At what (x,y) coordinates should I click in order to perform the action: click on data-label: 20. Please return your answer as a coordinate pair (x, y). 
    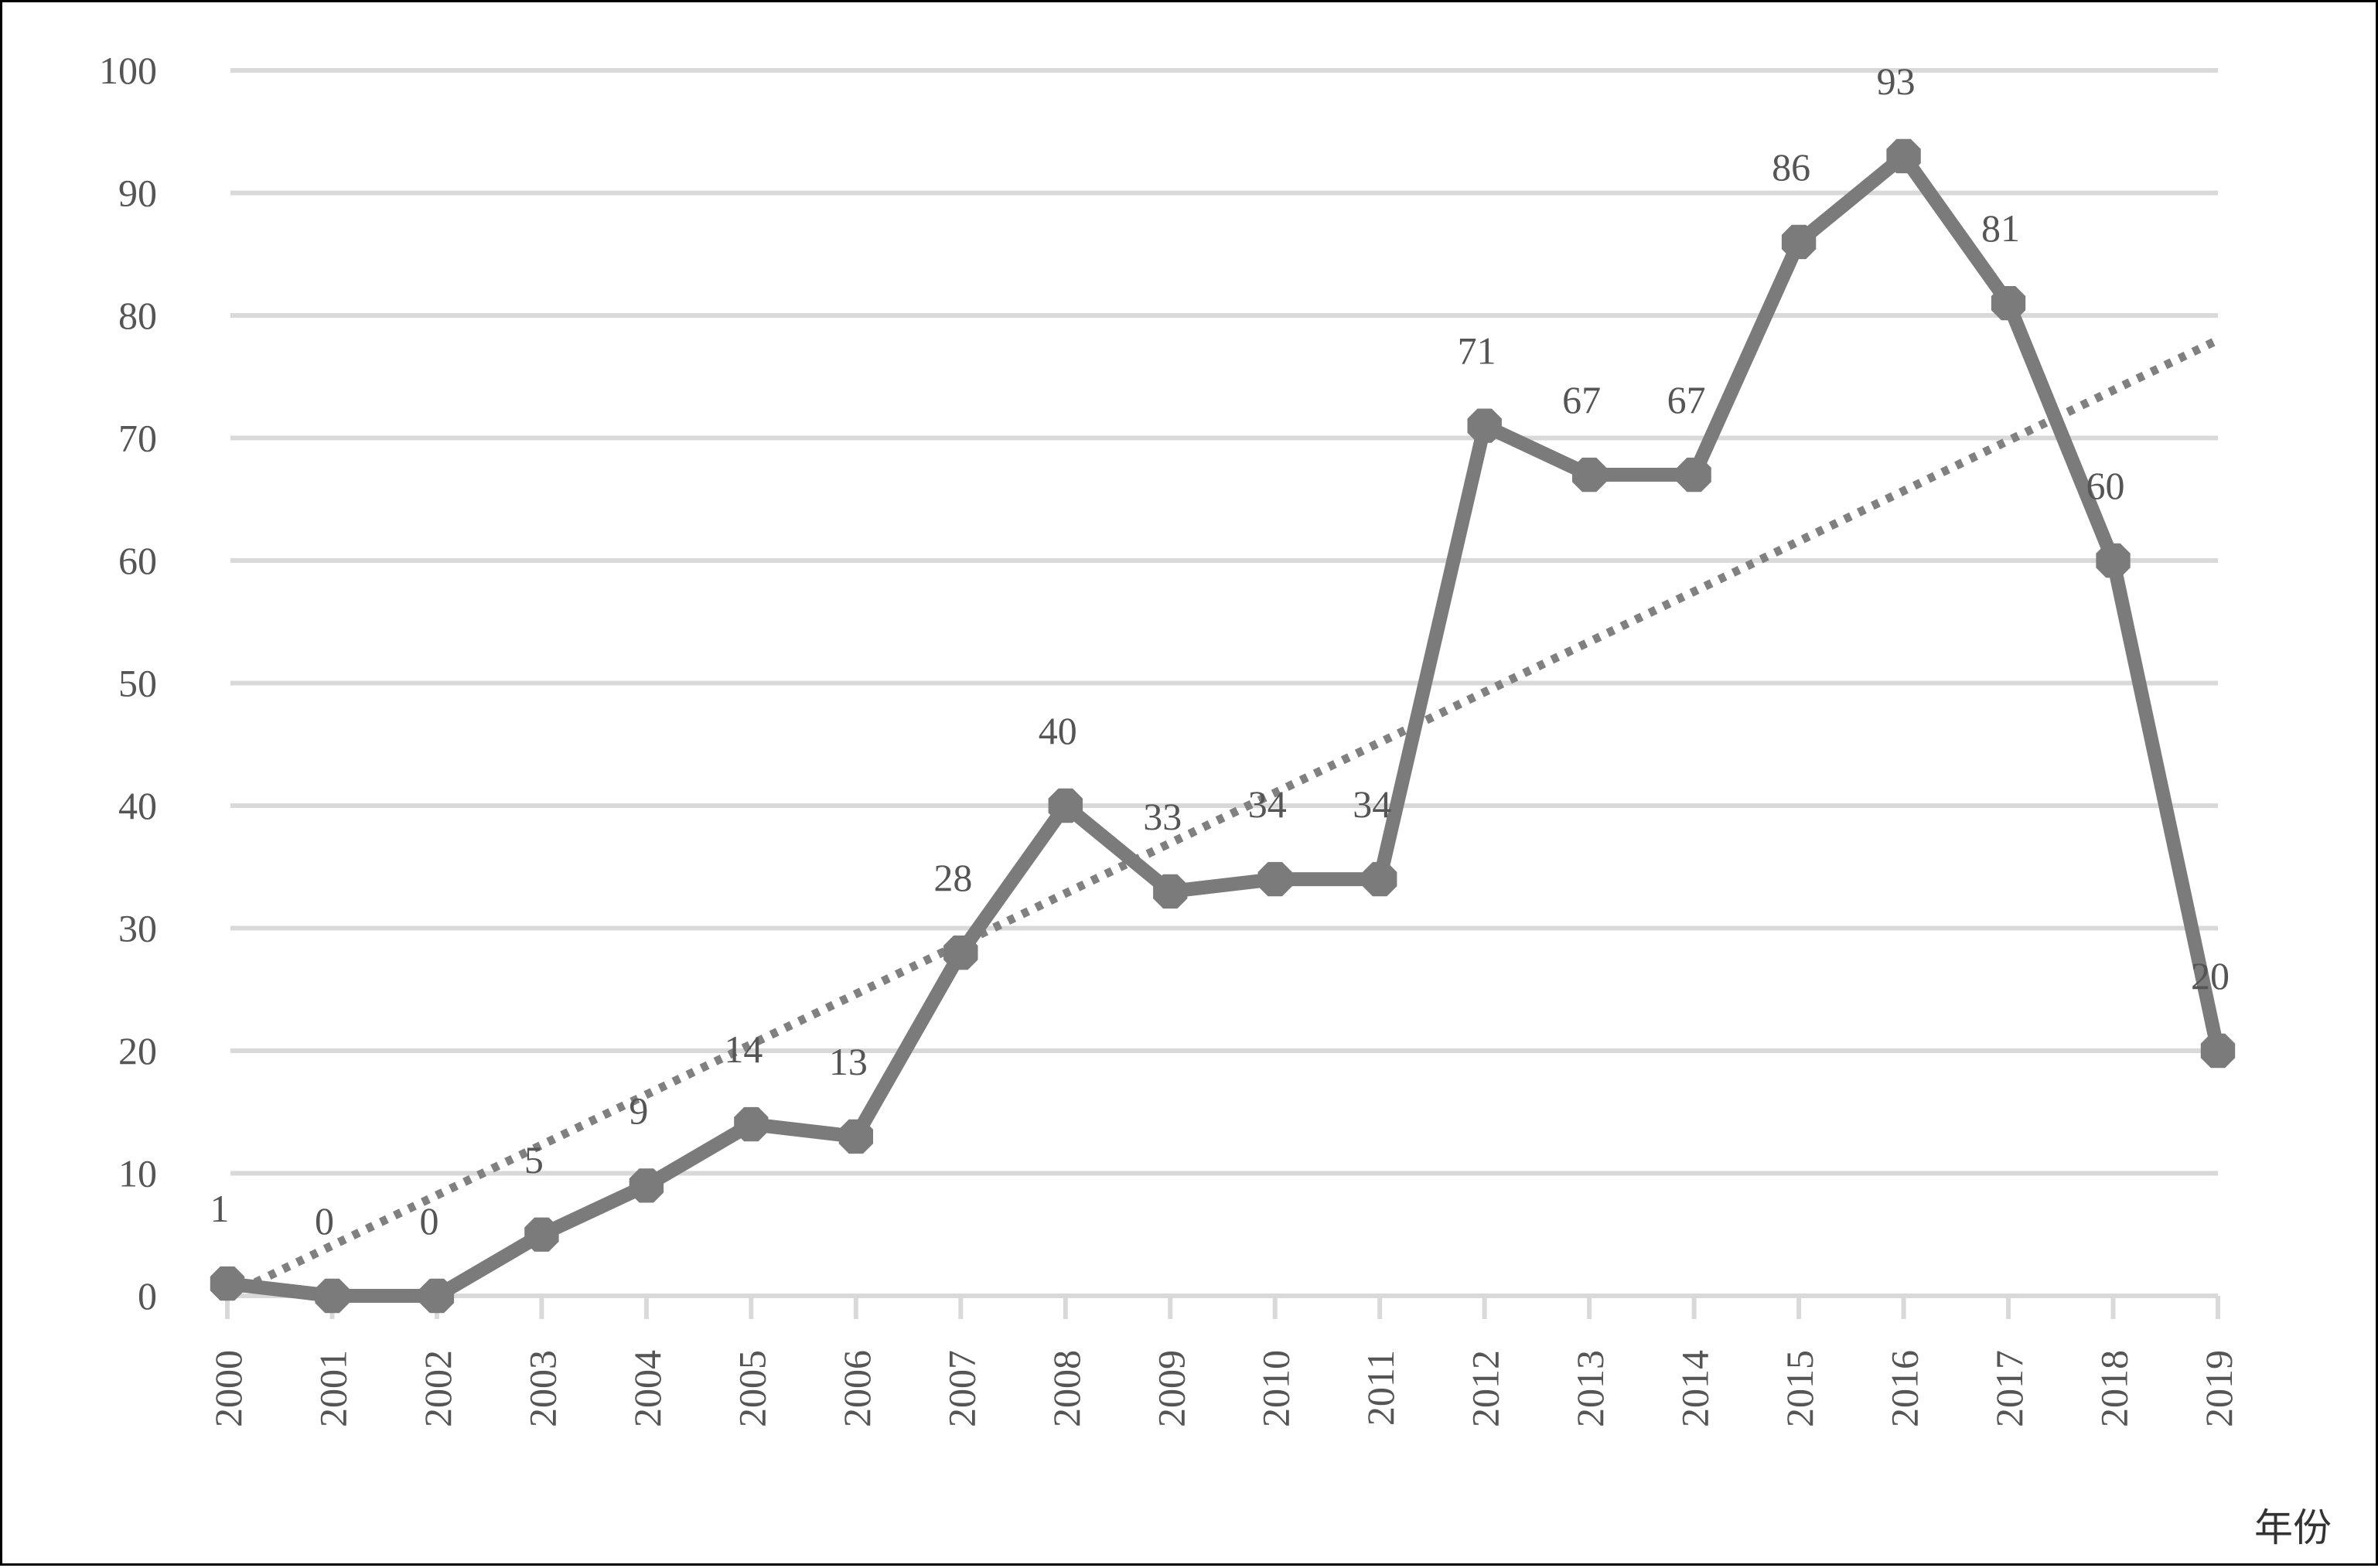
    Looking at the image, I should click on (2210, 975).